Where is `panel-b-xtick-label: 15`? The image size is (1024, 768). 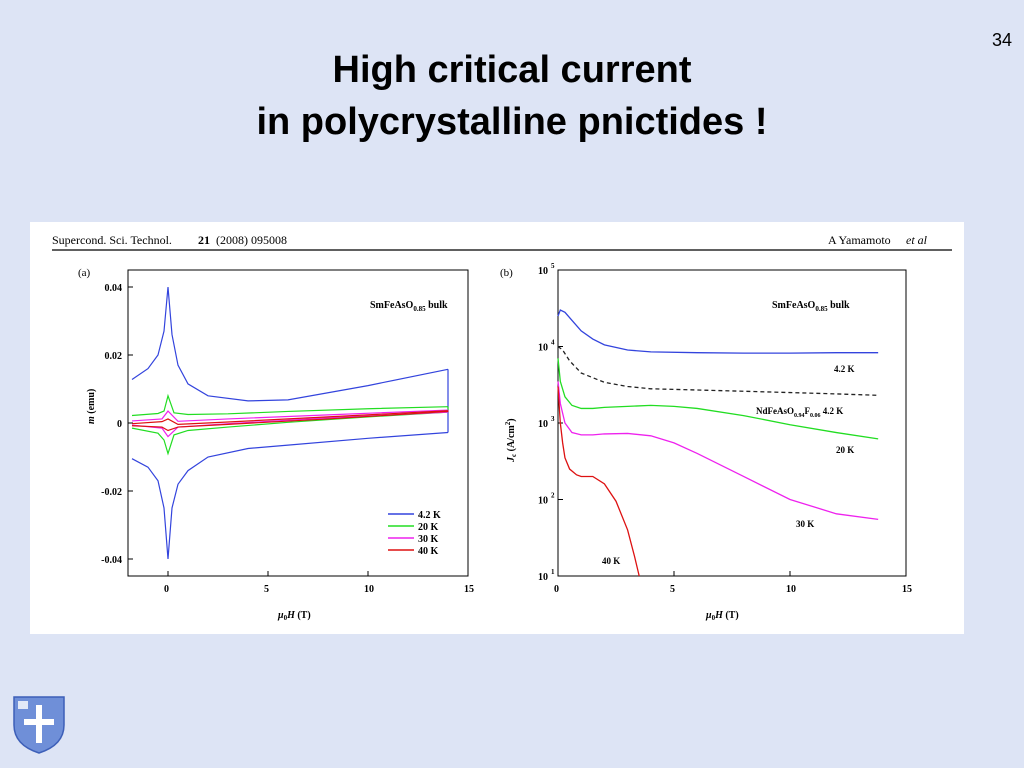
panel-b-xtick-label: 15 is located at coordinates (907, 589).